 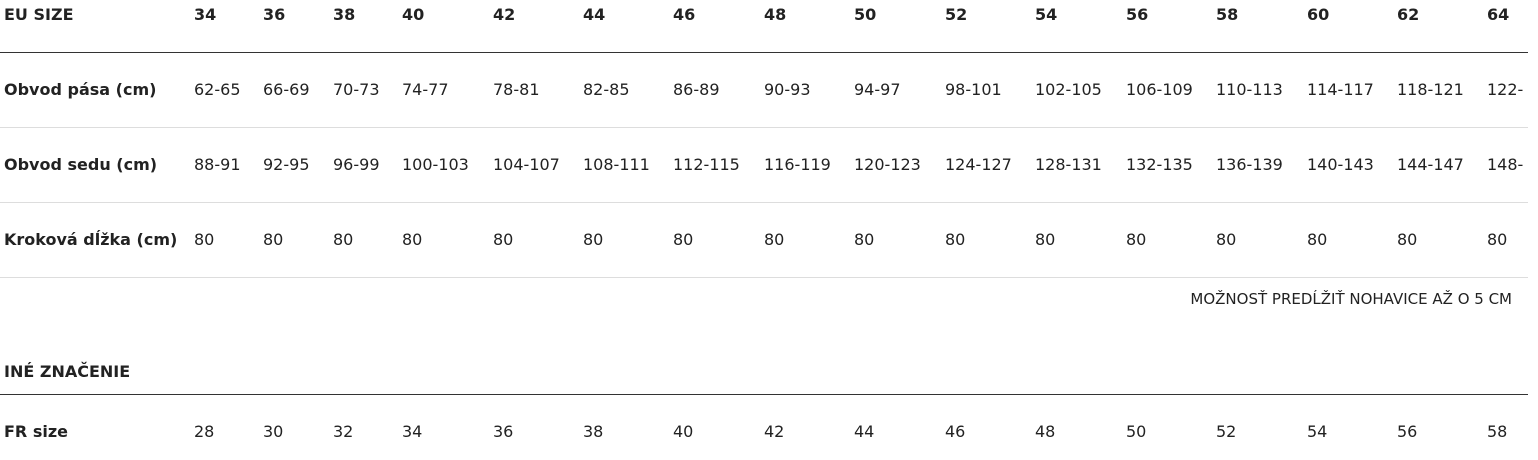 What do you see at coordinates (286, 89) in the screenshot?
I see `cell: 66-69` at bounding box center [286, 89].